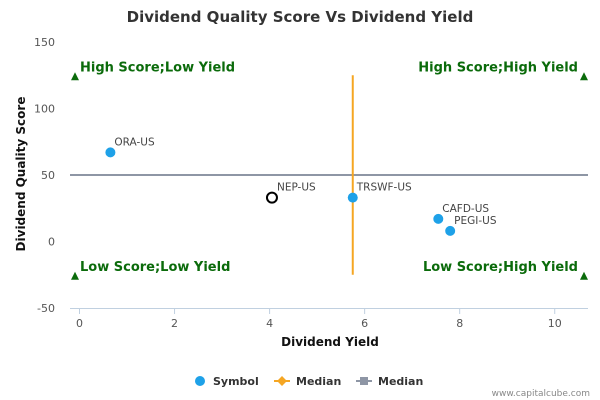  Describe the element at coordinates (44, 42) in the screenshot. I see `y-tick-label: 150` at that location.